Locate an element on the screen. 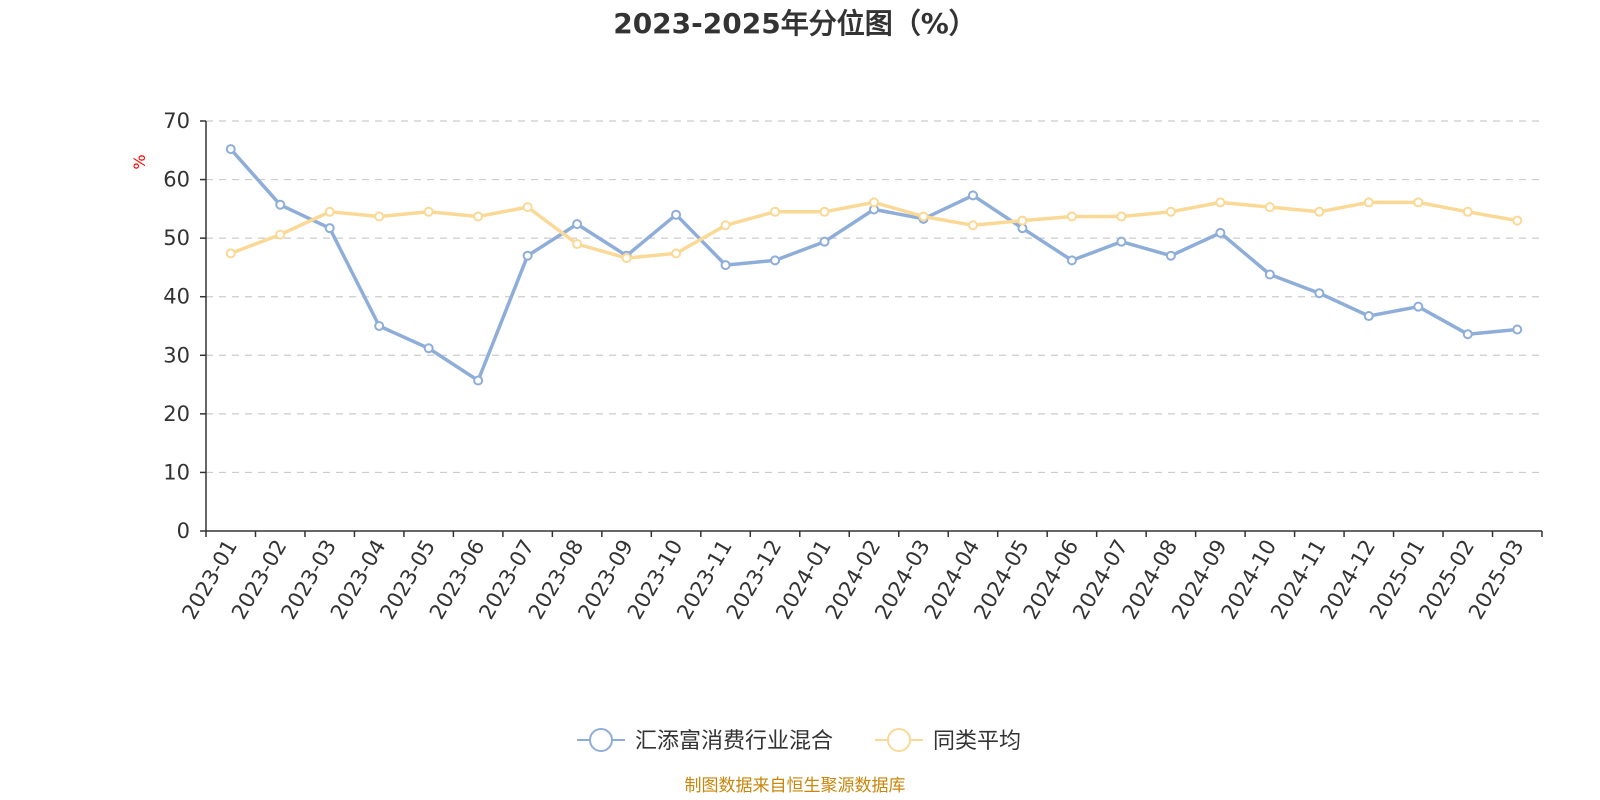  y-tick-label: 60 is located at coordinates (176, 180).